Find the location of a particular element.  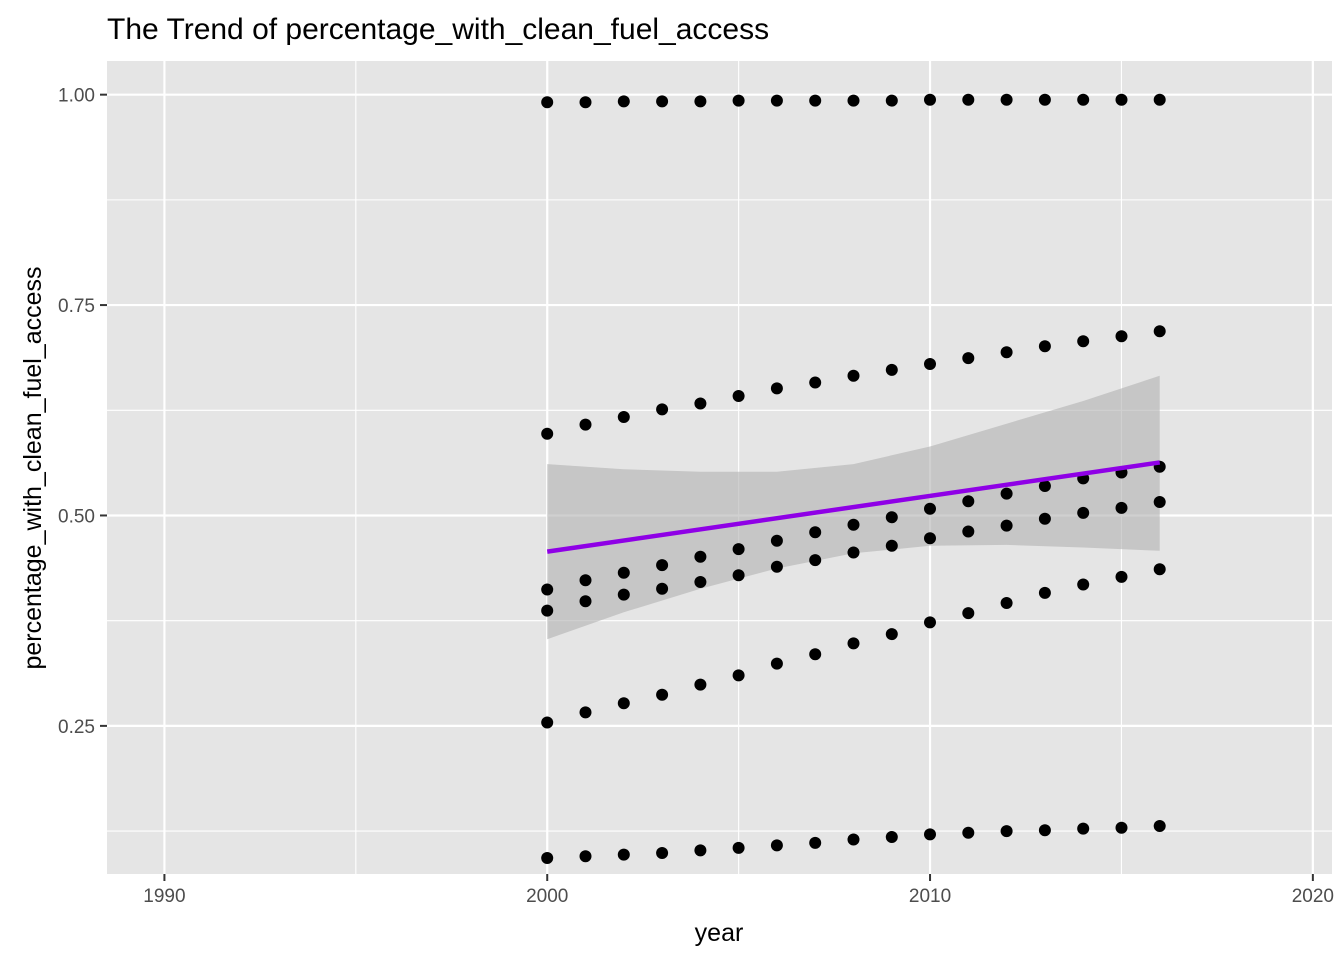

x-tick-label: 1990 is located at coordinates (164, 896).